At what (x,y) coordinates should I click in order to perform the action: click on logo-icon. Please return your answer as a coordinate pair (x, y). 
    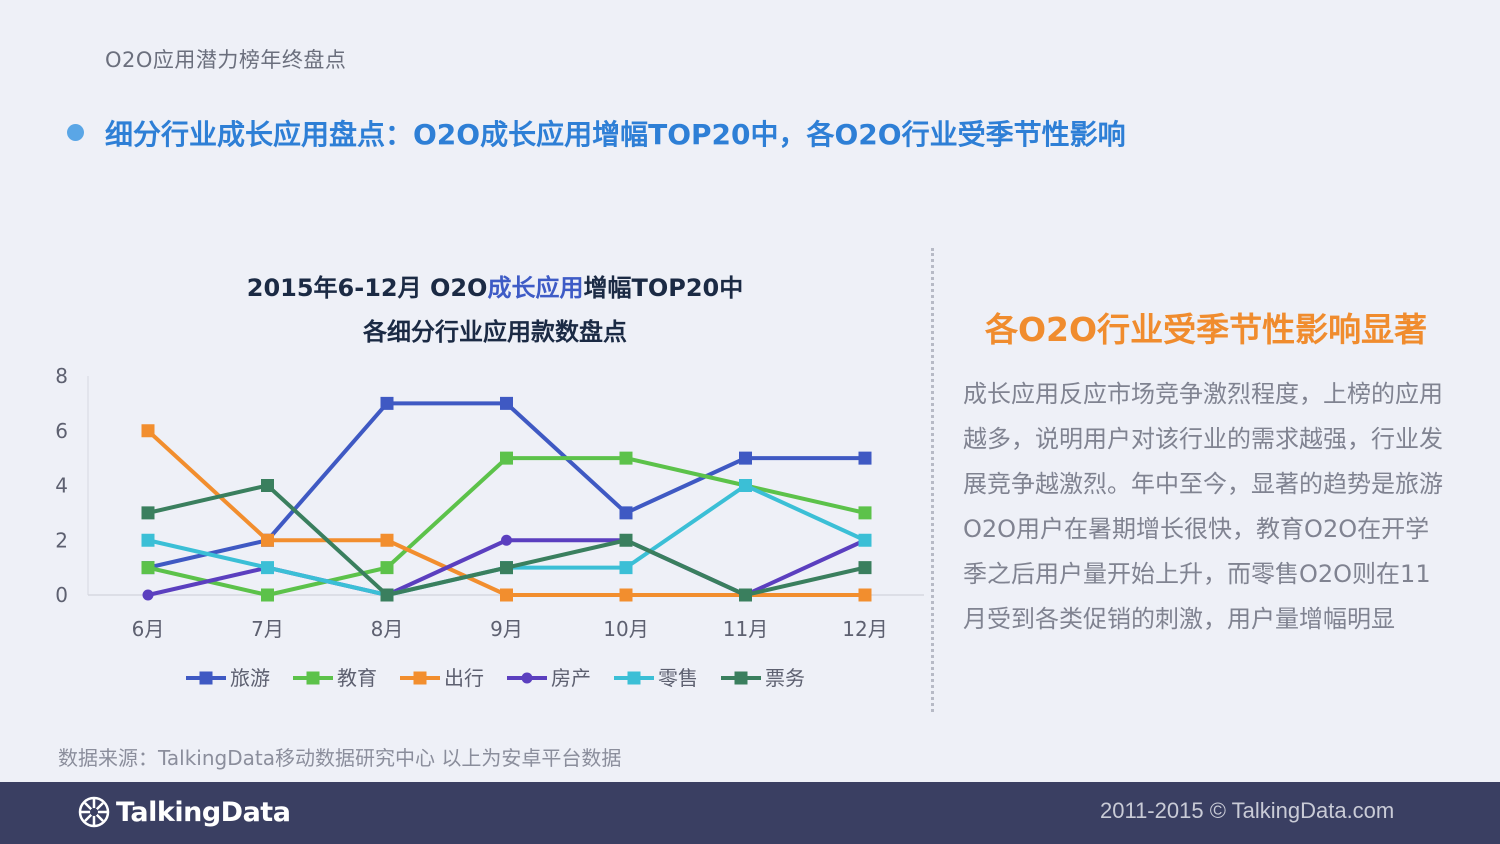
    Looking at the image, I should click on (94, 812).